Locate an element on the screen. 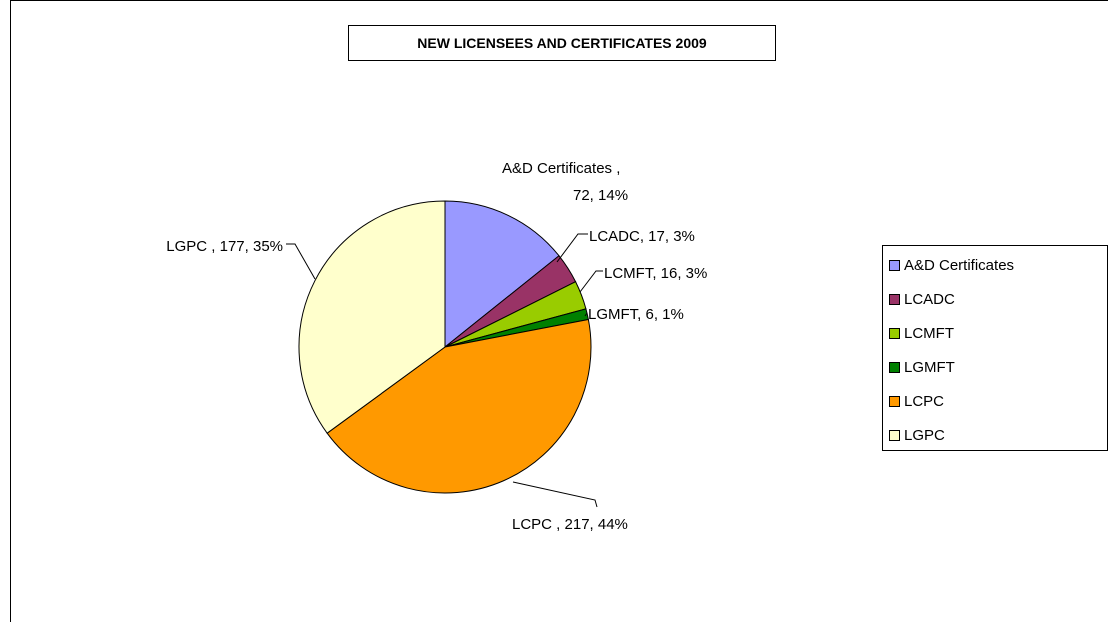 This screenshot has width=1108, height=622. legend-item: LCADC is located at coordinates (922, 299).